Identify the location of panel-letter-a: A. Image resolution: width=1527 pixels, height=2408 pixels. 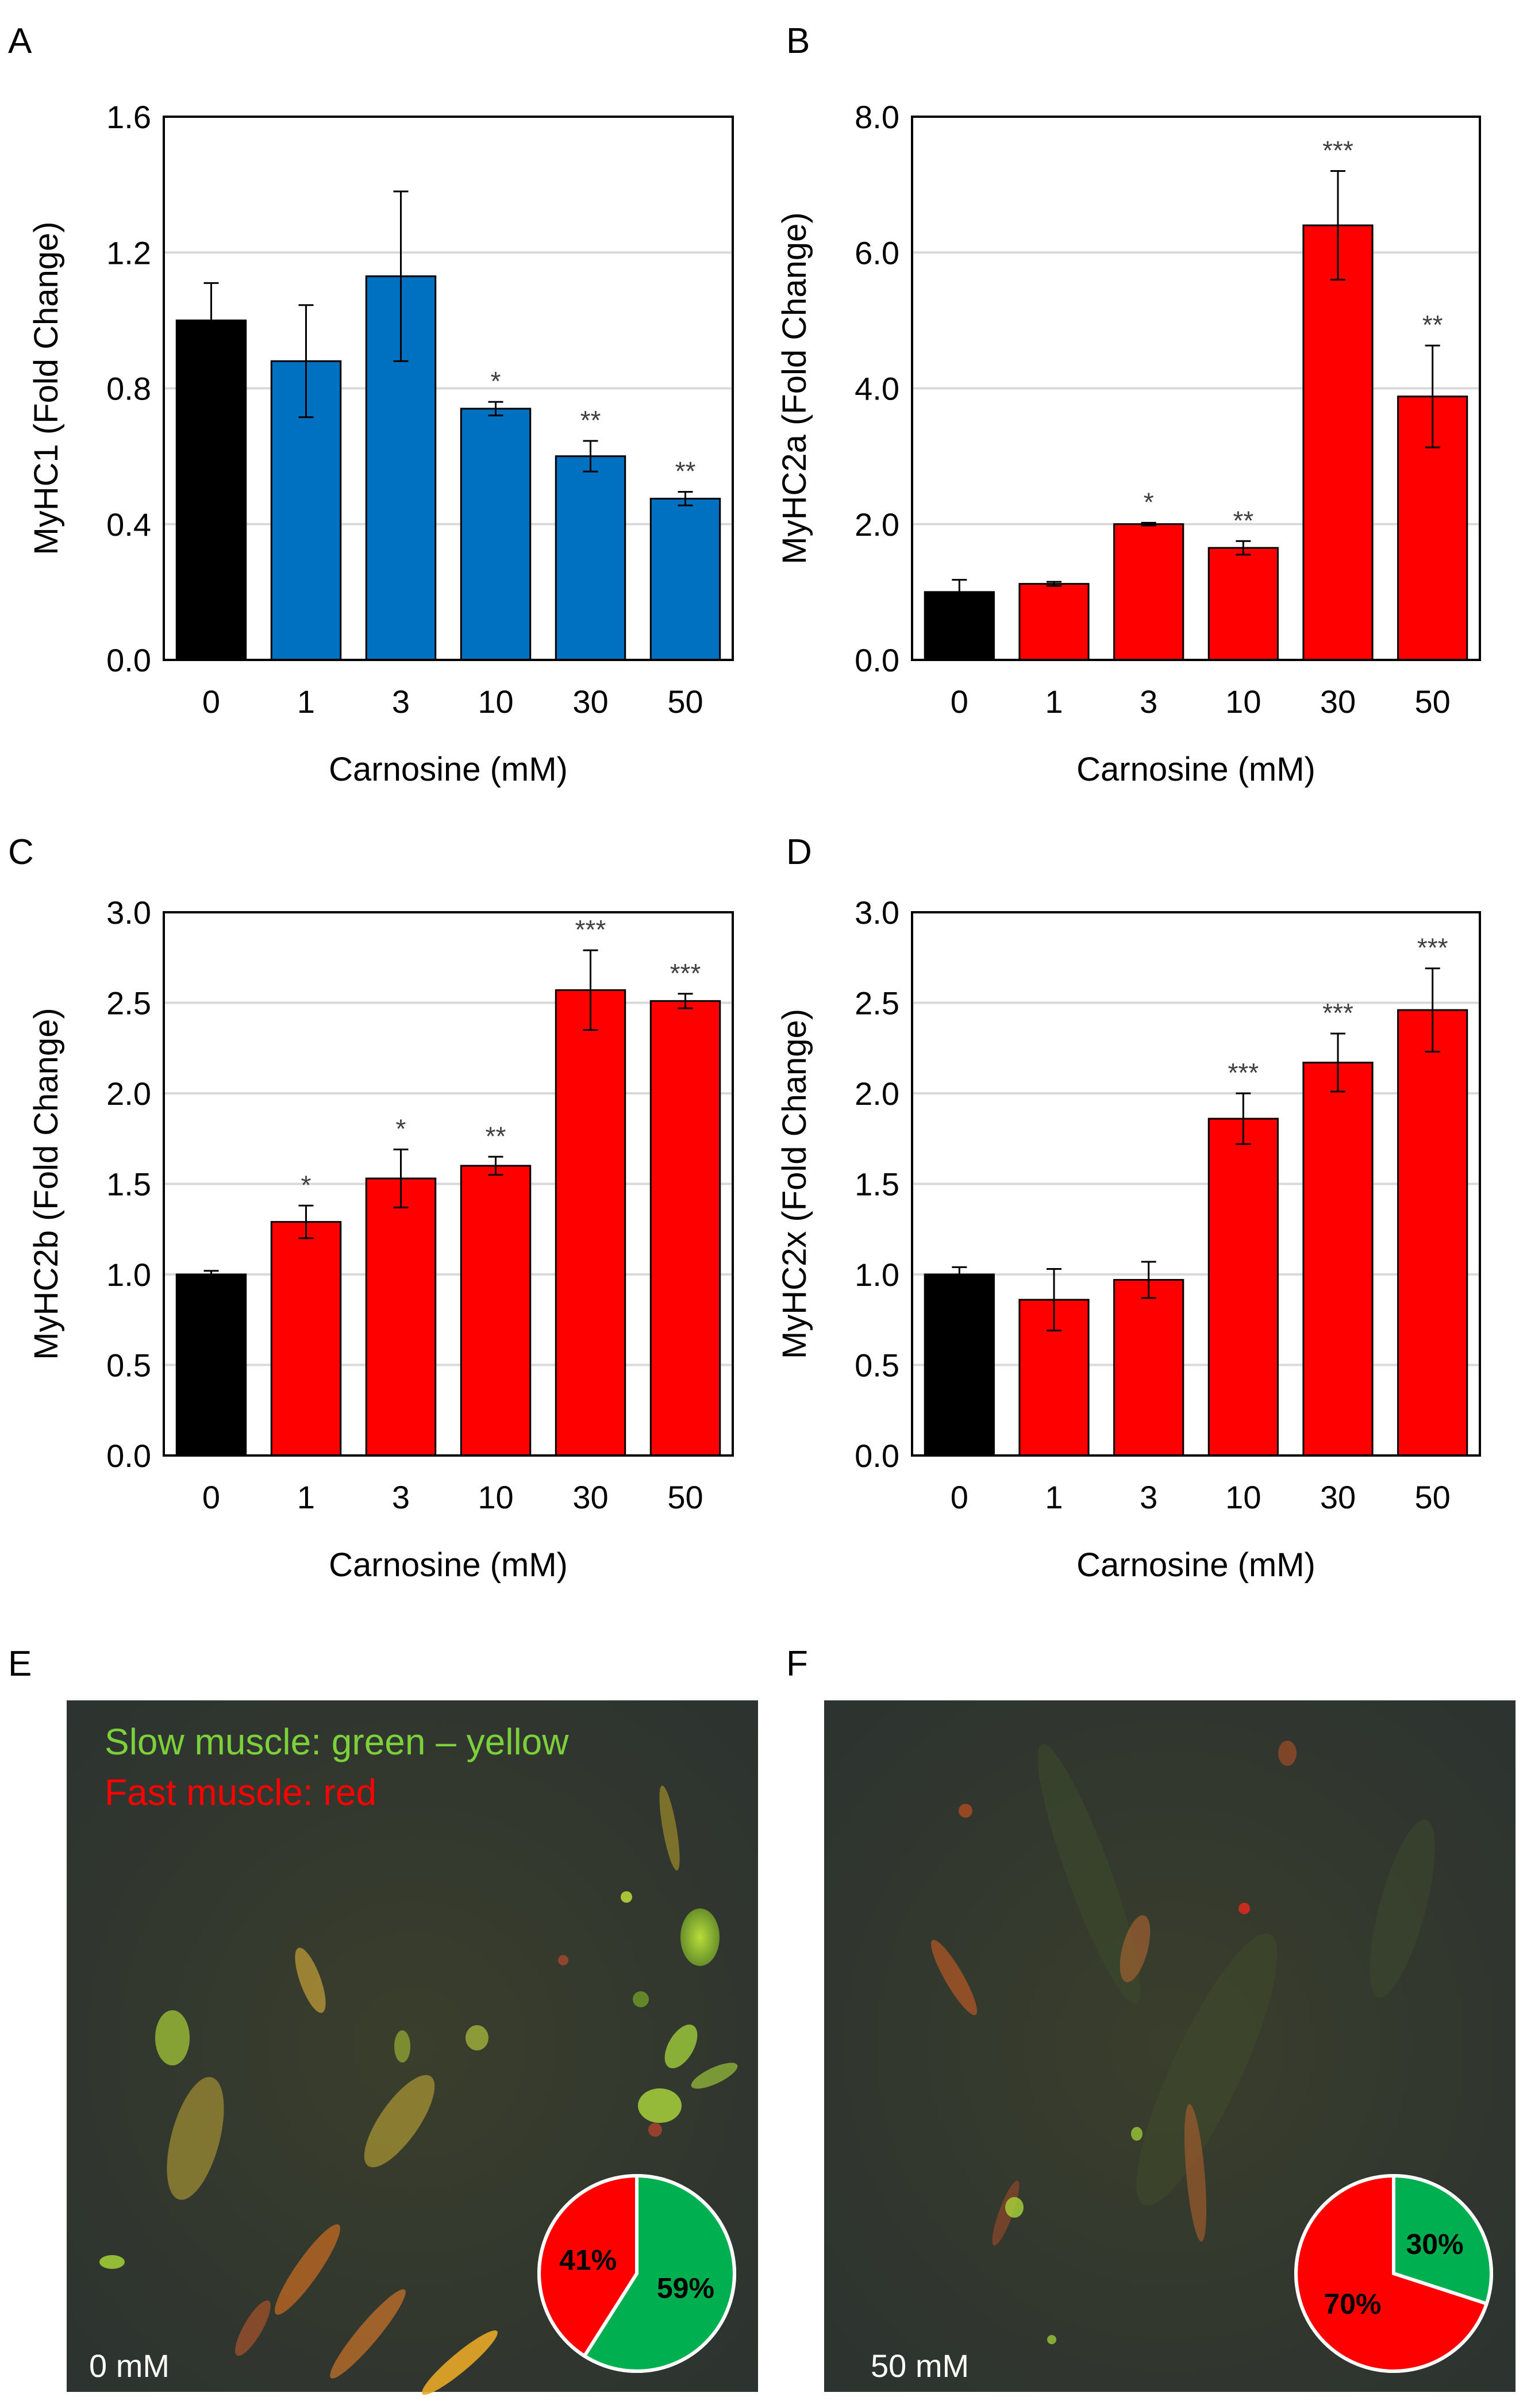
(20, 41).